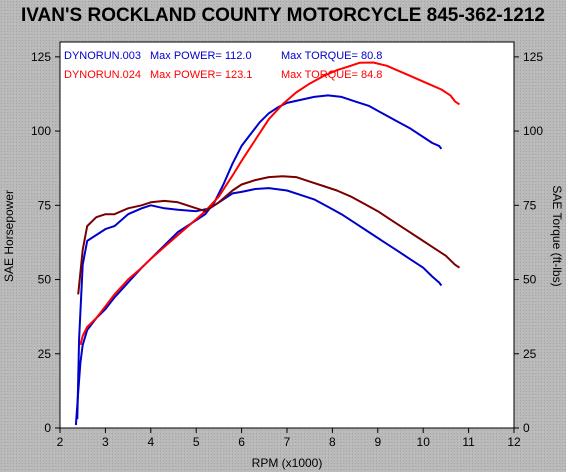  Describe the element at coordinates (45, 280) in the screenshot. I see `y-left-tick-label: 50` at that location.